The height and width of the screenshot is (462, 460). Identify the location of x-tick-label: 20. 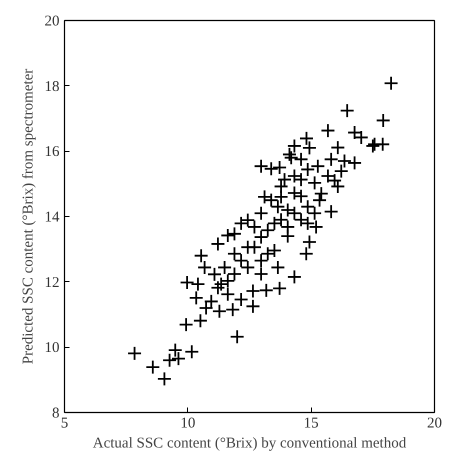
(434, 424).